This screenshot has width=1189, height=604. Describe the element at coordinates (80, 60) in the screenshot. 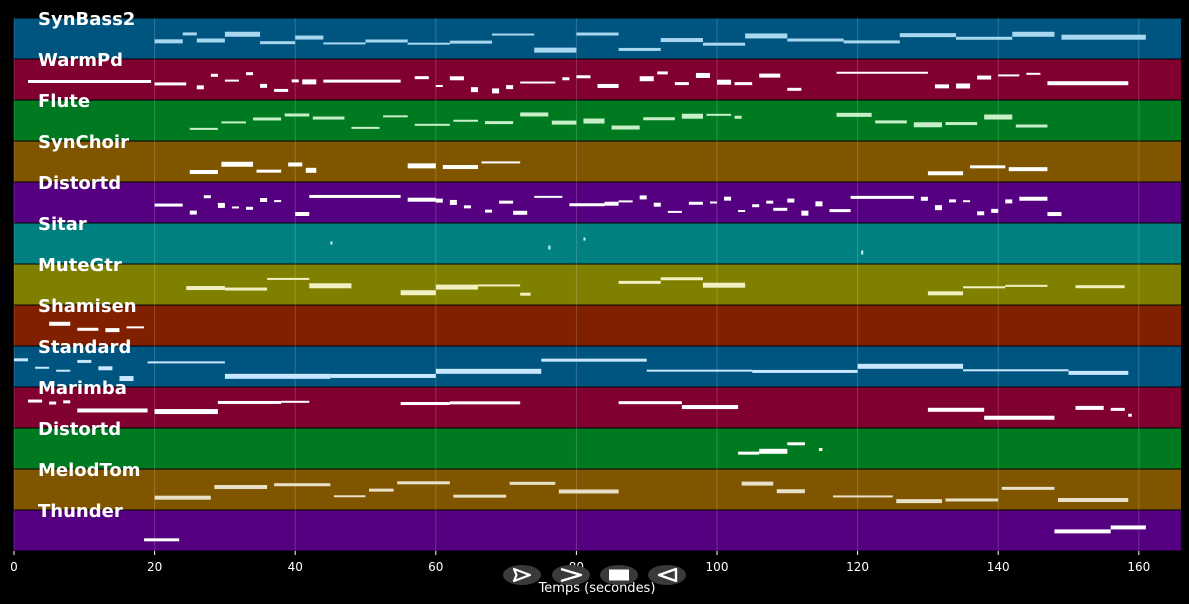

I see `track-label: WarmPd` at that location.